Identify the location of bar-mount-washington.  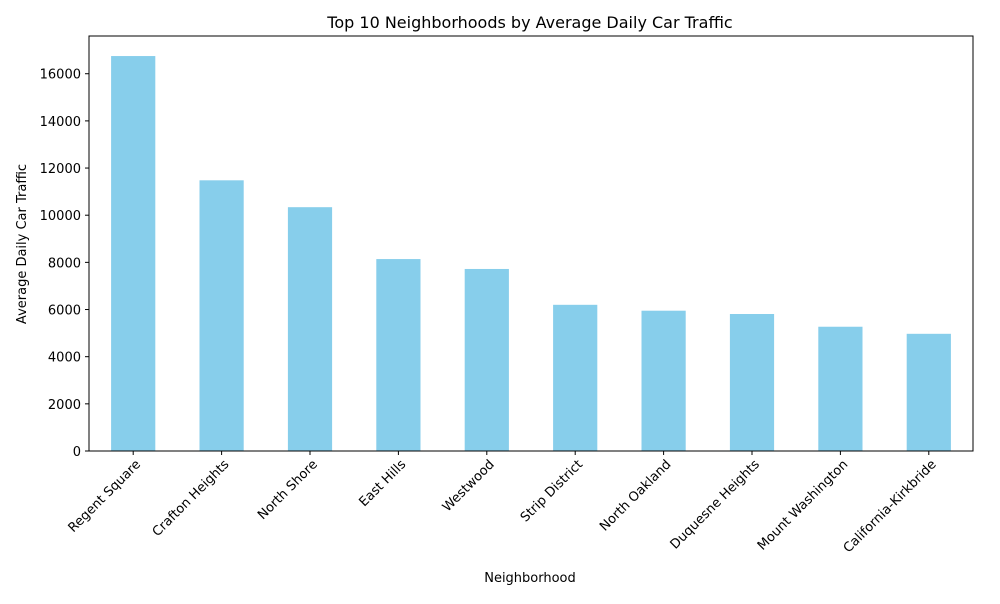
(840, 388).